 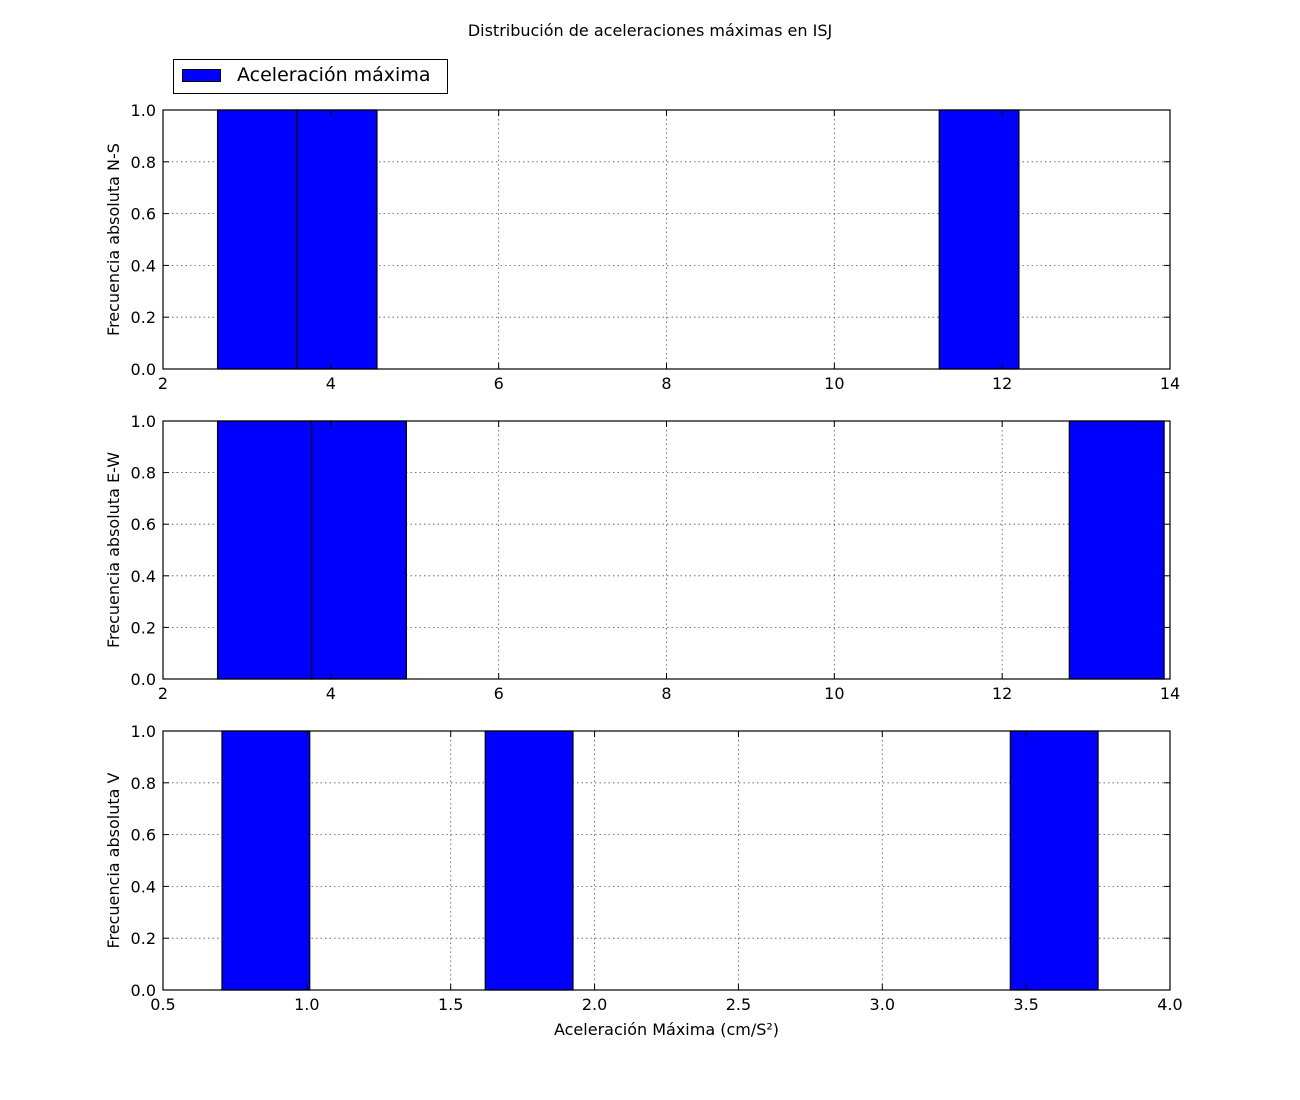 I want to click on legend-swatch, so click(x=201, y=75).